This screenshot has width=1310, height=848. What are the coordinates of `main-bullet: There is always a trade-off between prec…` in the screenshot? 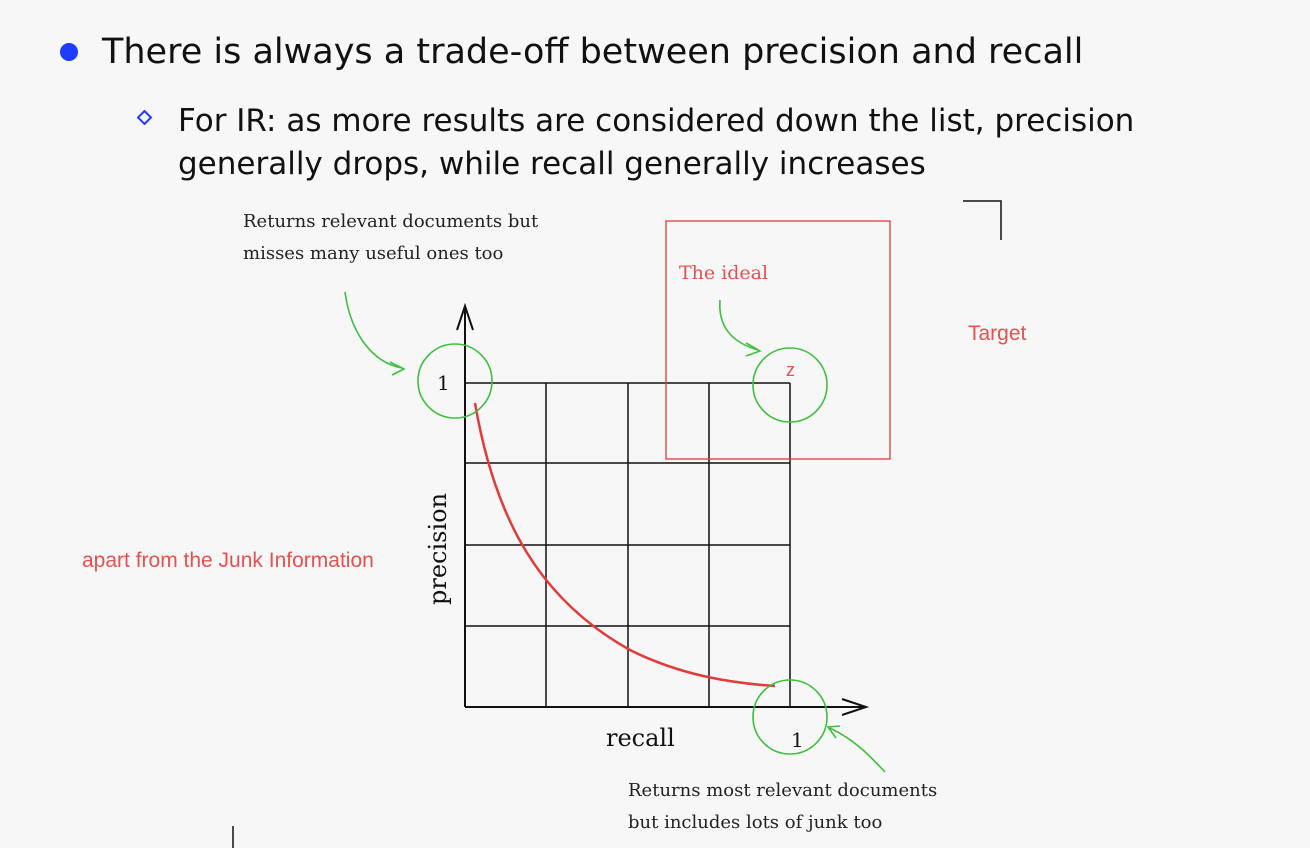 It's located at (571, 52).